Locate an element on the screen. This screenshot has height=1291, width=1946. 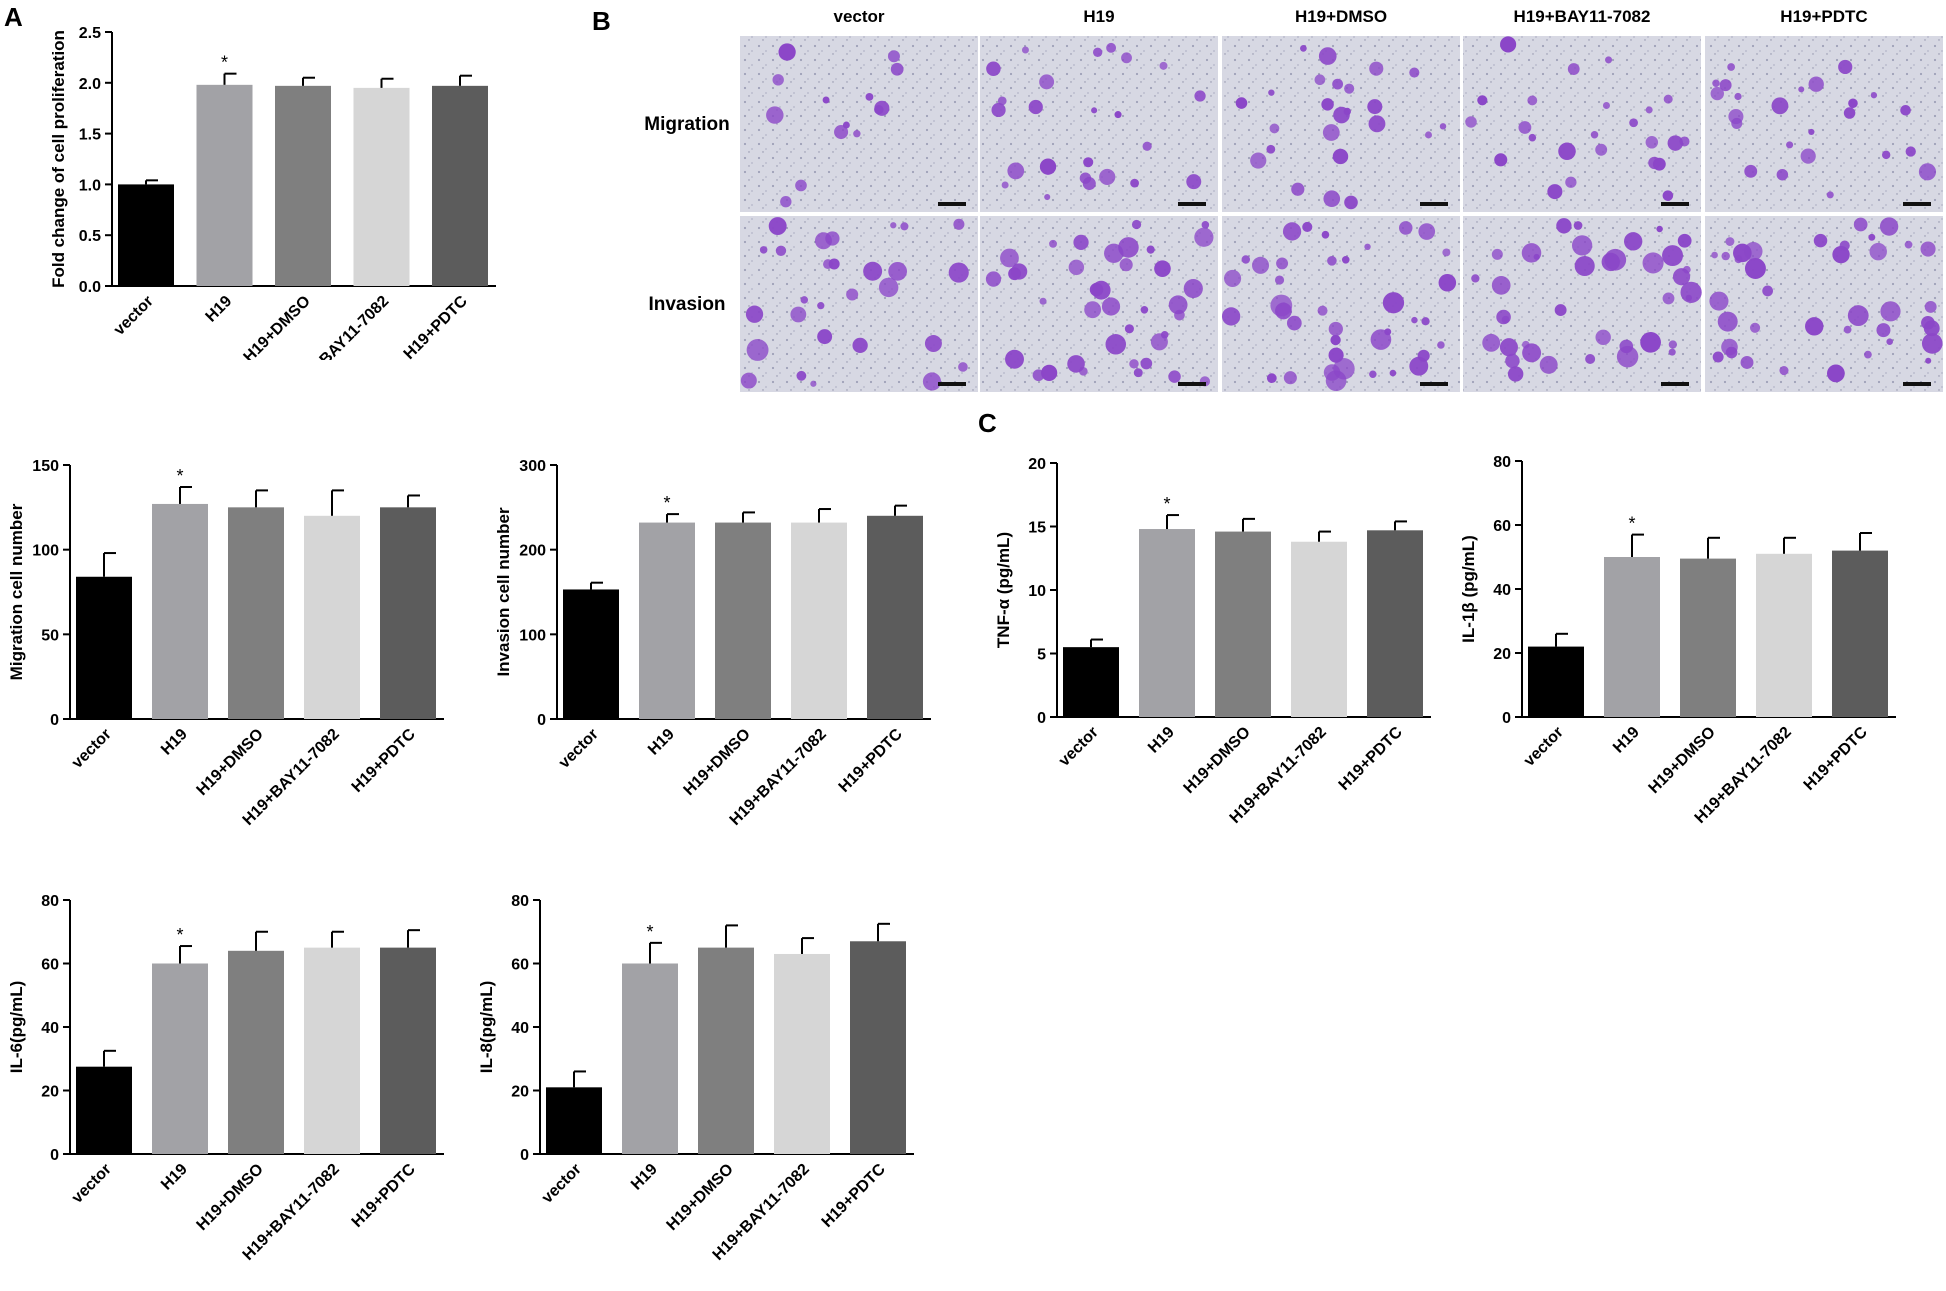
y-axis-label: IL-1β (pg/mL) is located at coordinates (1468, 589).